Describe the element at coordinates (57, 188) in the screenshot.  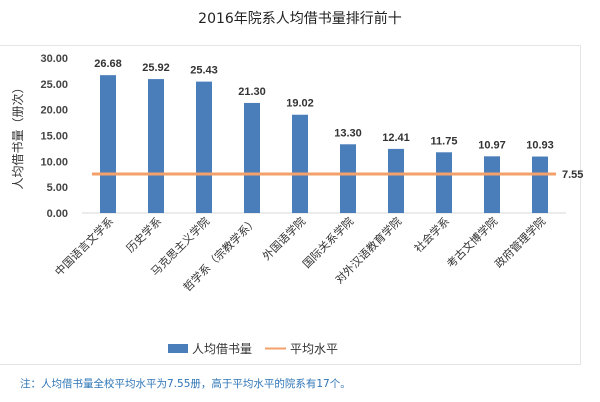
I see `y-tick-label: 5.00` at that location.